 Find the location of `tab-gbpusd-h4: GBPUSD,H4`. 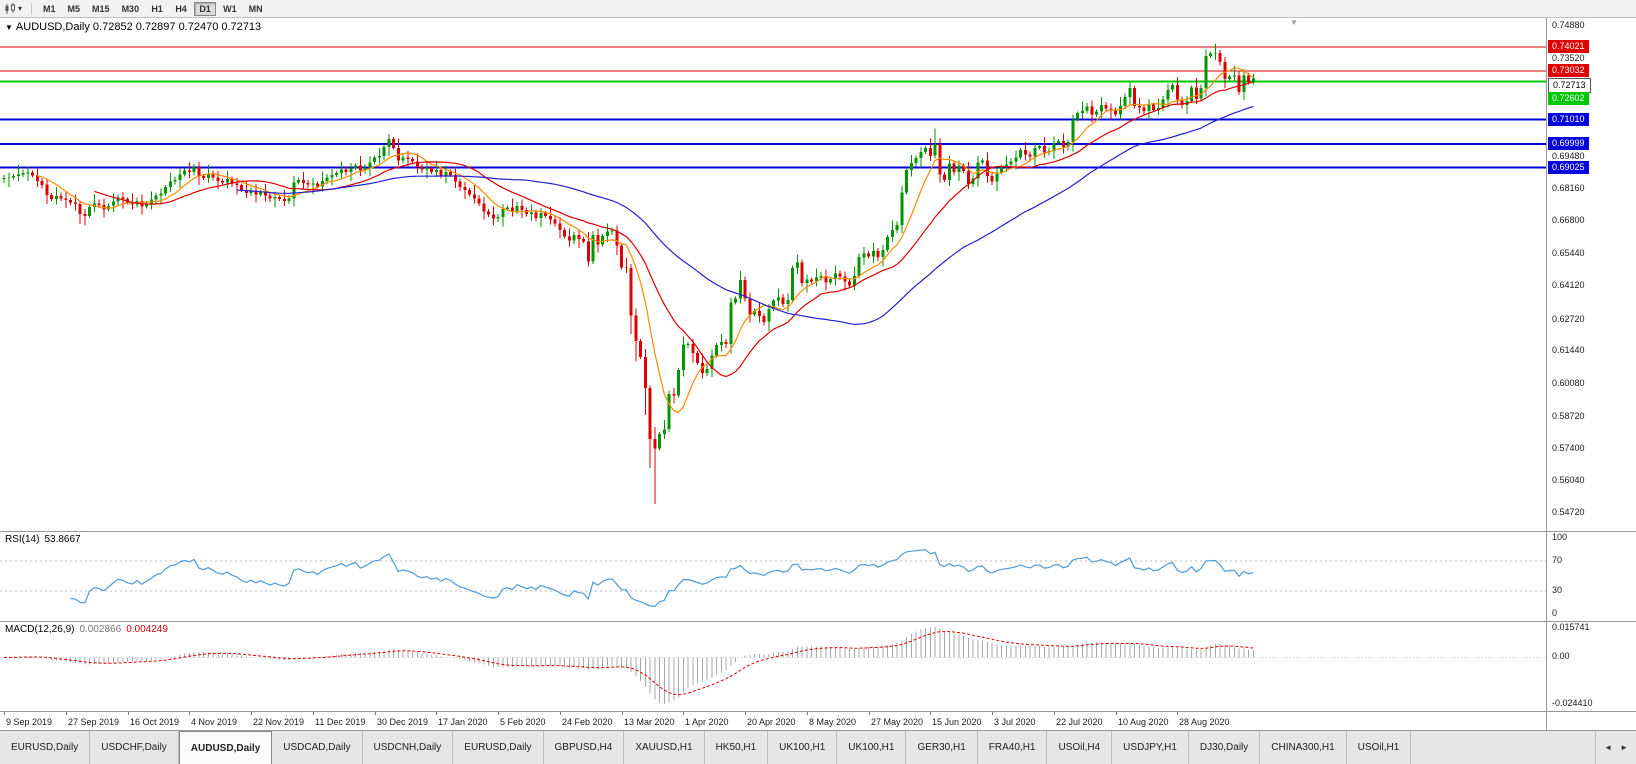

tab-gbpusd-h4: GBPUSD,H4 is located at coordinates (584, 747).